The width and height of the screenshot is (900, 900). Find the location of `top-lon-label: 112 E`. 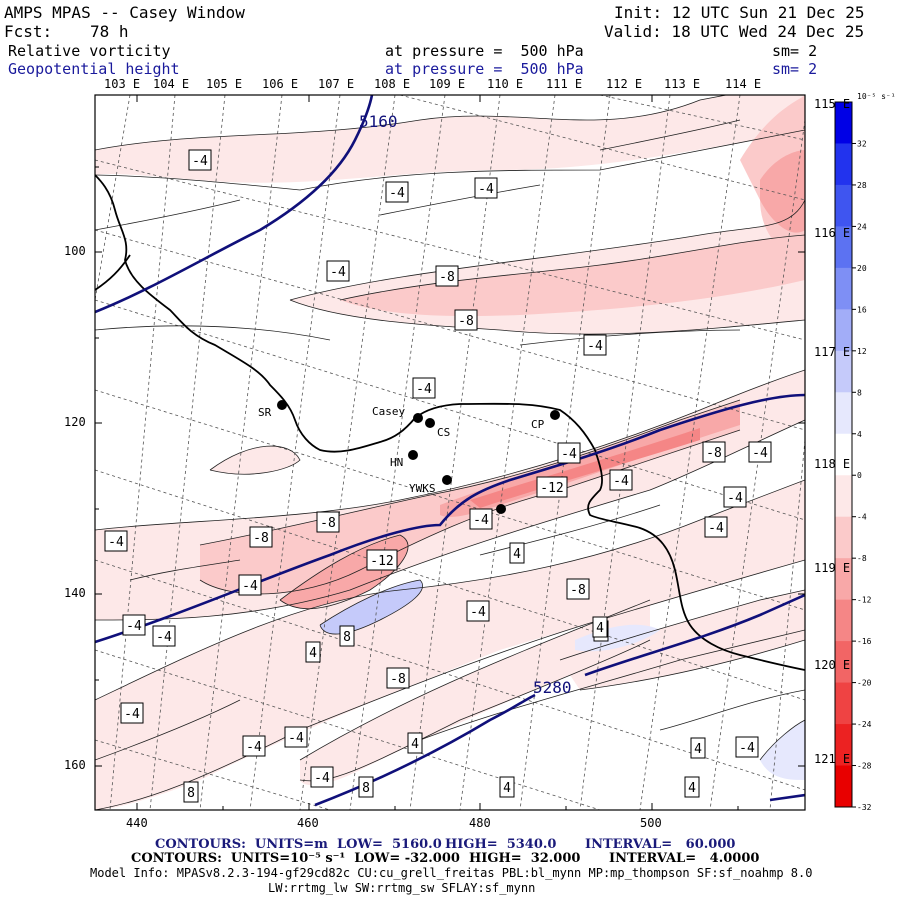

top-lon-label: 112 E is located at coordinates (624, 84).